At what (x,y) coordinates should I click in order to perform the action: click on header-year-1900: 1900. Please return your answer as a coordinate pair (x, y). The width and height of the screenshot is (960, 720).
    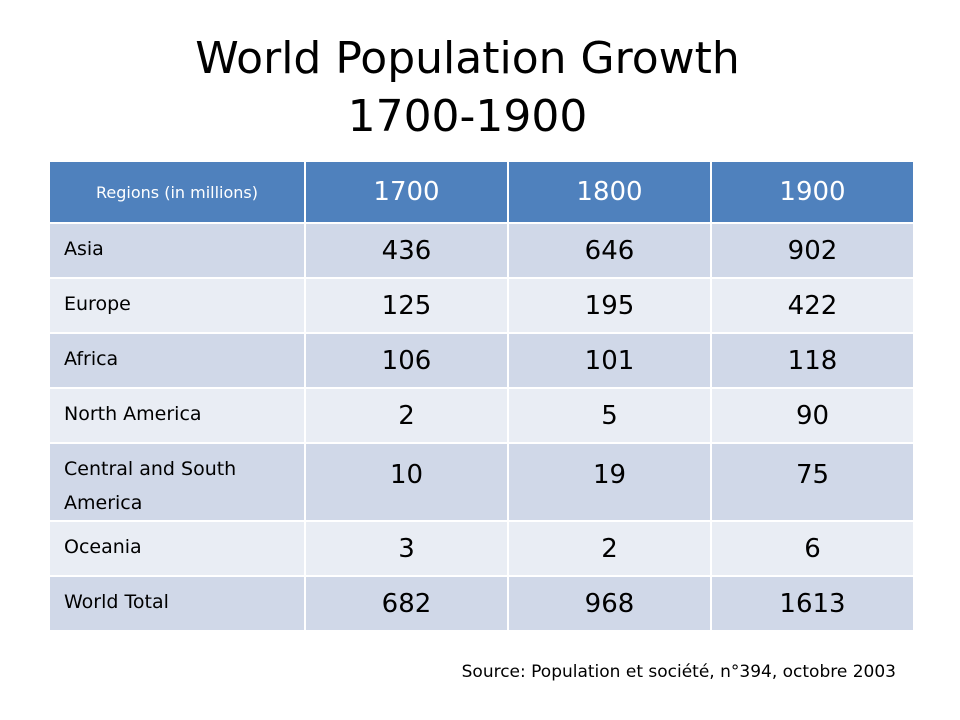
    Looking at the image, I should click on (812, 192).